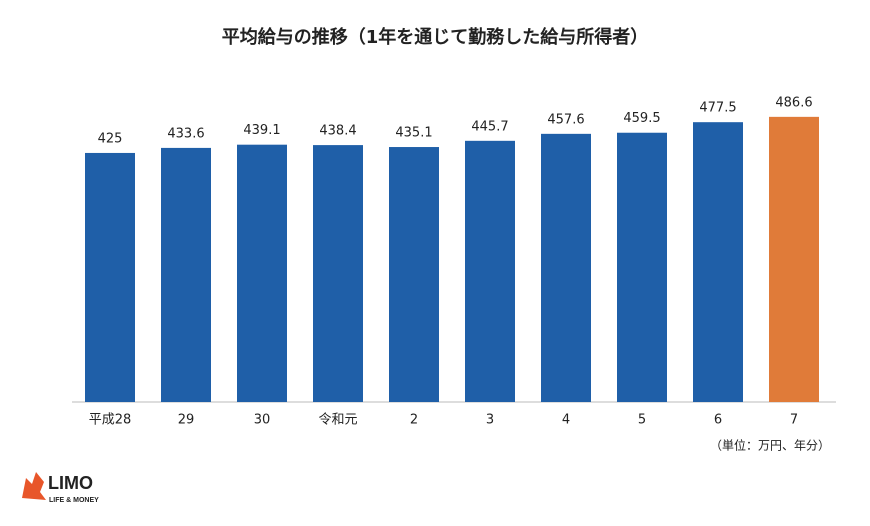 The image size is (870, 526). What do you see at coordinates (34, 486) in the screenshot?
I see `logo-icon` at bounding box center [34, 486].